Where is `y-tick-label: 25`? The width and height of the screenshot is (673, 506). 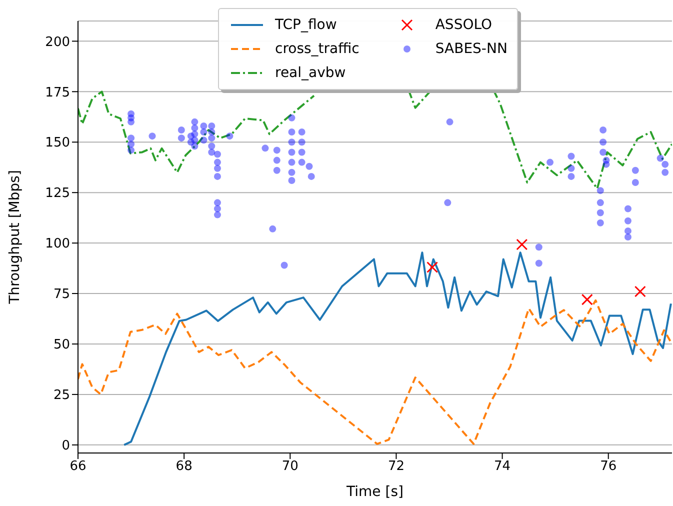 y-tick-label: 25 is located at coordinates (61, 396).